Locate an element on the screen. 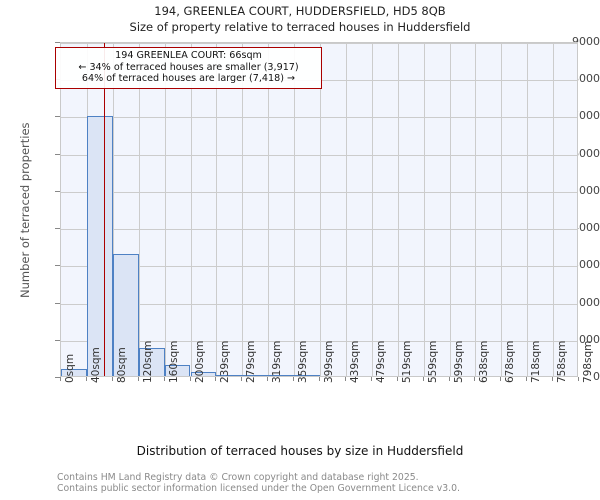 The width and height of the screenshot is (600, 500). x-axis-tick-label: 40sqm is located at coordinates (95, 365).